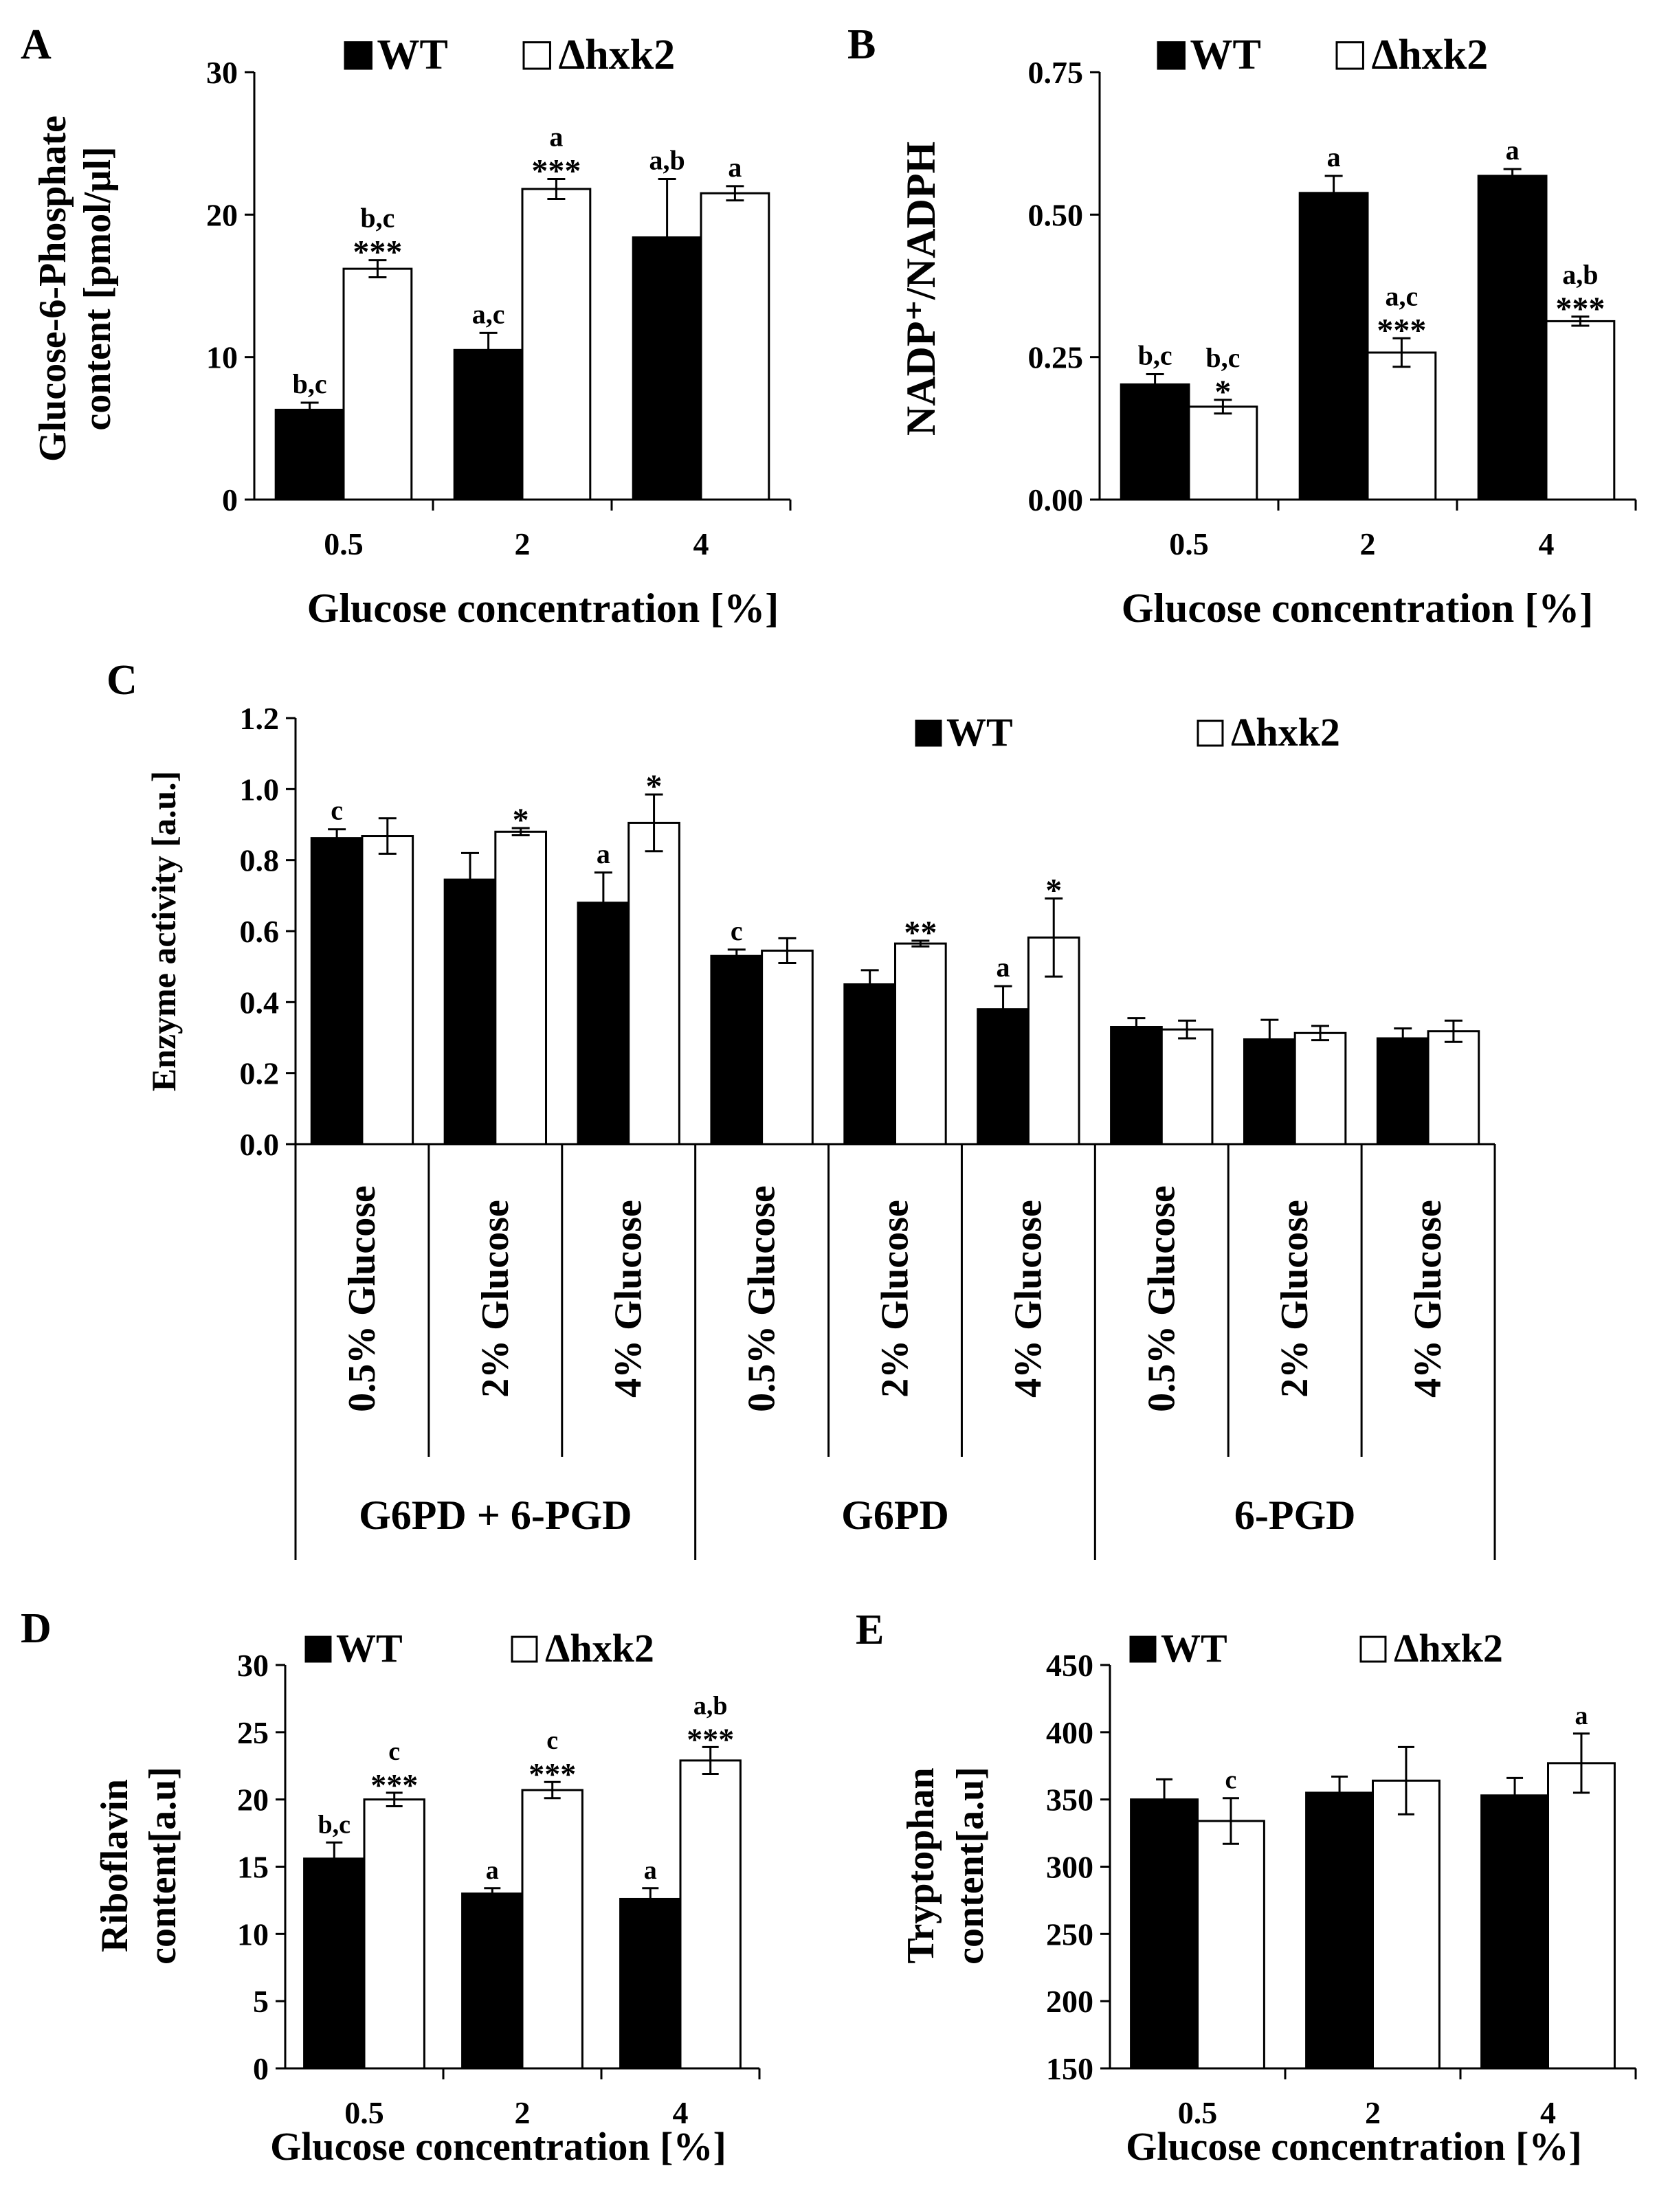 The width and height of the screenshot is (1657, 2212). What do you see at coordinates (1069, 1867) in the screenshot?
I see `y-tick-label: 300` at bounding box center [1069, 1867].